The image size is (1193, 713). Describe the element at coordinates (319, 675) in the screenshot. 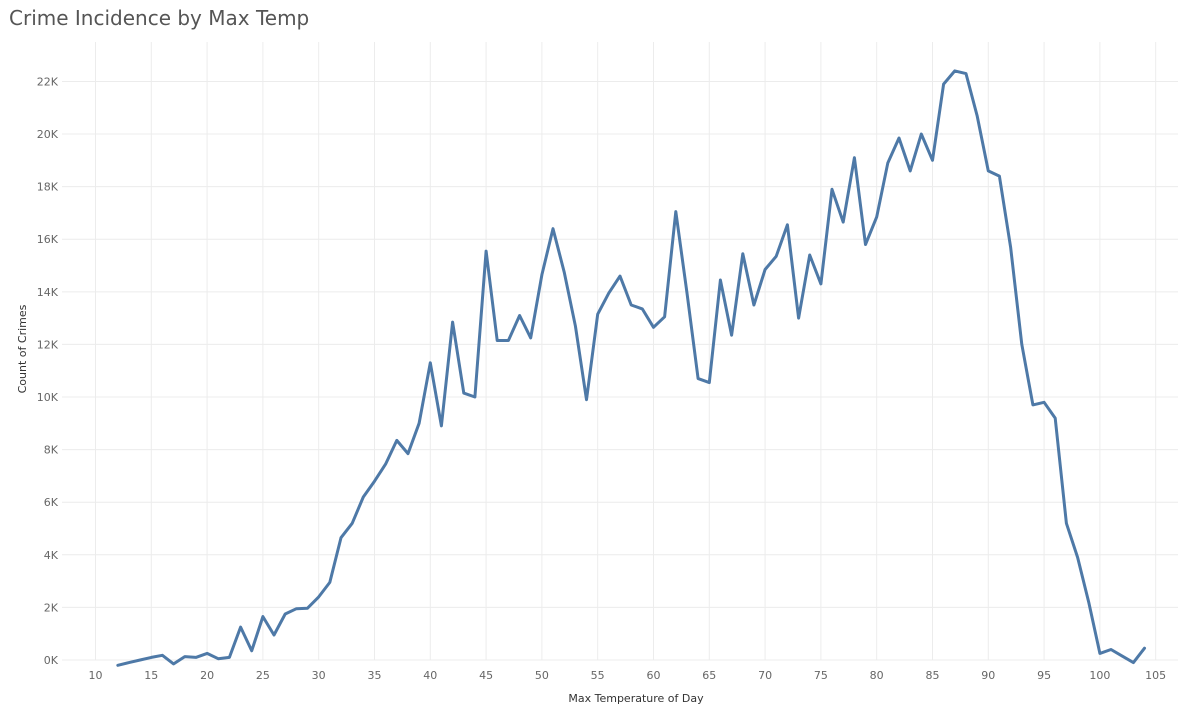

I see `x-tick-label: 30` at that location.